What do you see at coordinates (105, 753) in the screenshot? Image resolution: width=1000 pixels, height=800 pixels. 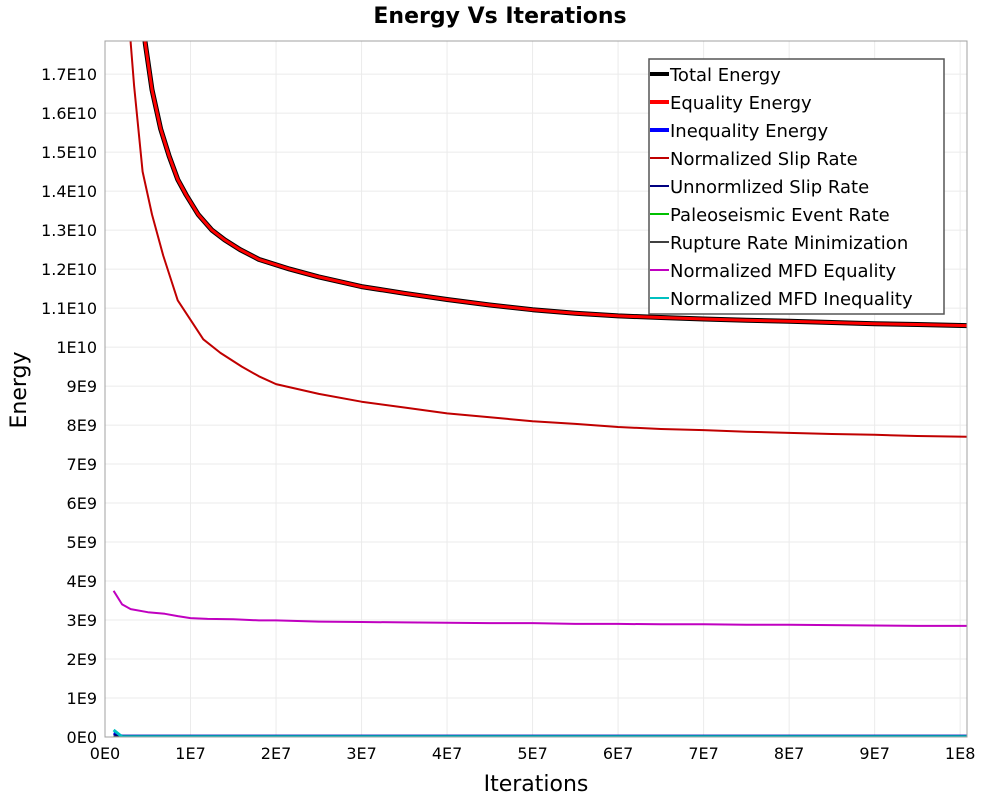 I see `x-tick-label: 0E0` at bounding box center [105, 753].